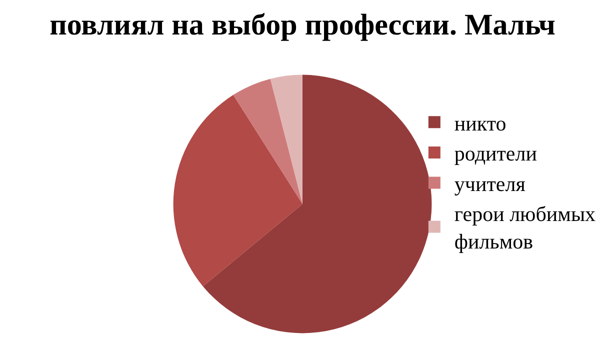  What do you see at coordinates (303, 25) in the screenshot?
I see `chart-title: повлиял на выбор профессии. Мальч` at bounding box center [303, 25].